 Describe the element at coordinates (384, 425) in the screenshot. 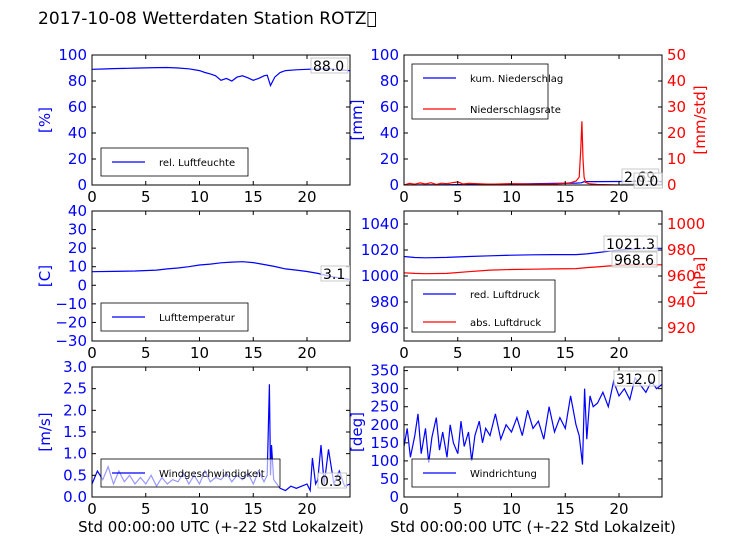

I see `y-tick-label: 200` at that location.